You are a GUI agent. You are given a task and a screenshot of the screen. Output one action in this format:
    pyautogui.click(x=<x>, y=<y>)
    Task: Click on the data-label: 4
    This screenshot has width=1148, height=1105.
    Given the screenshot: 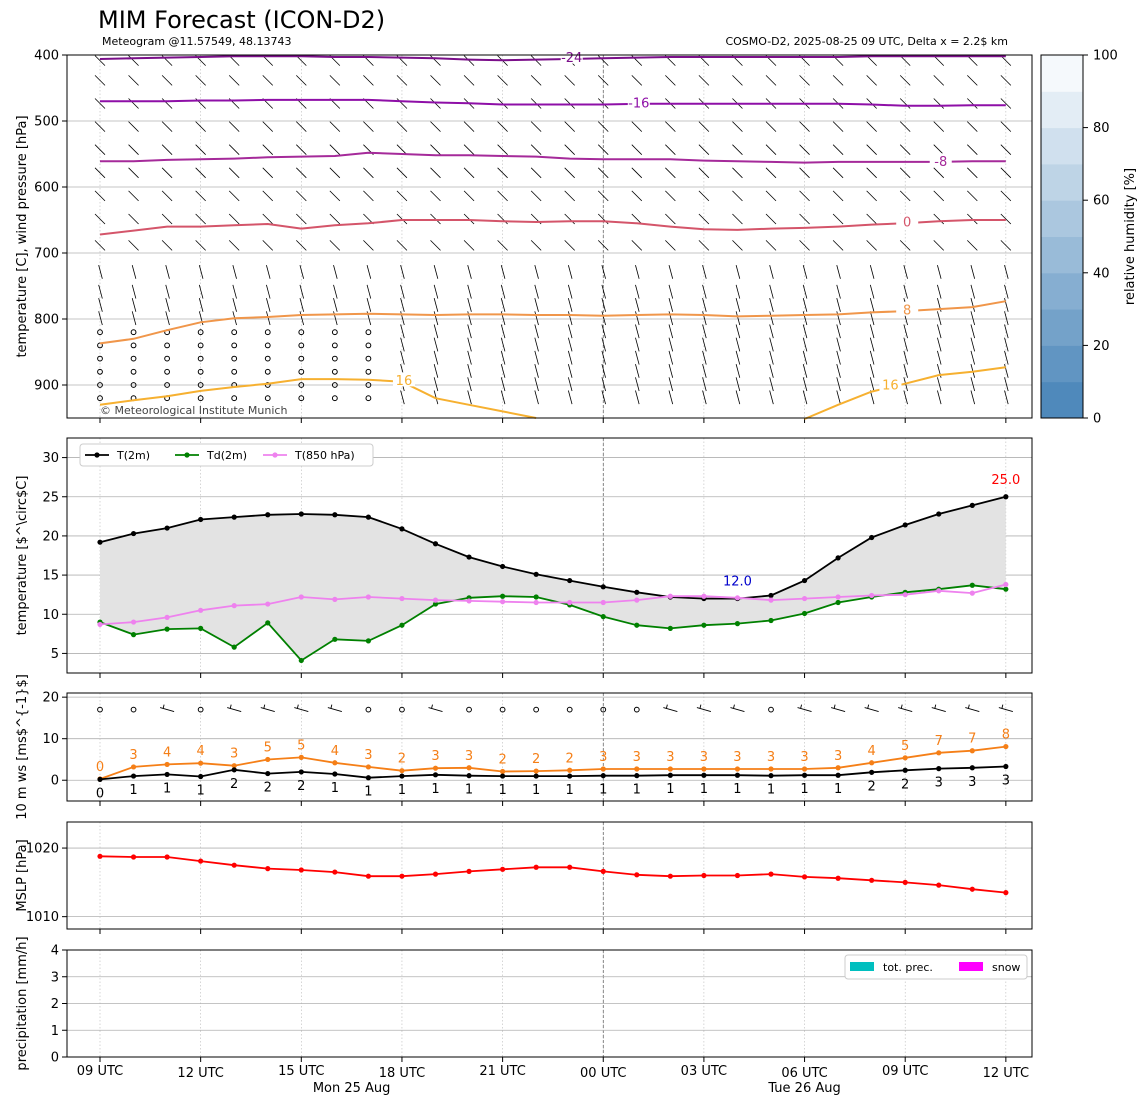 What is the action you would take?
    pyautogui.click(x=167, y=752)
    